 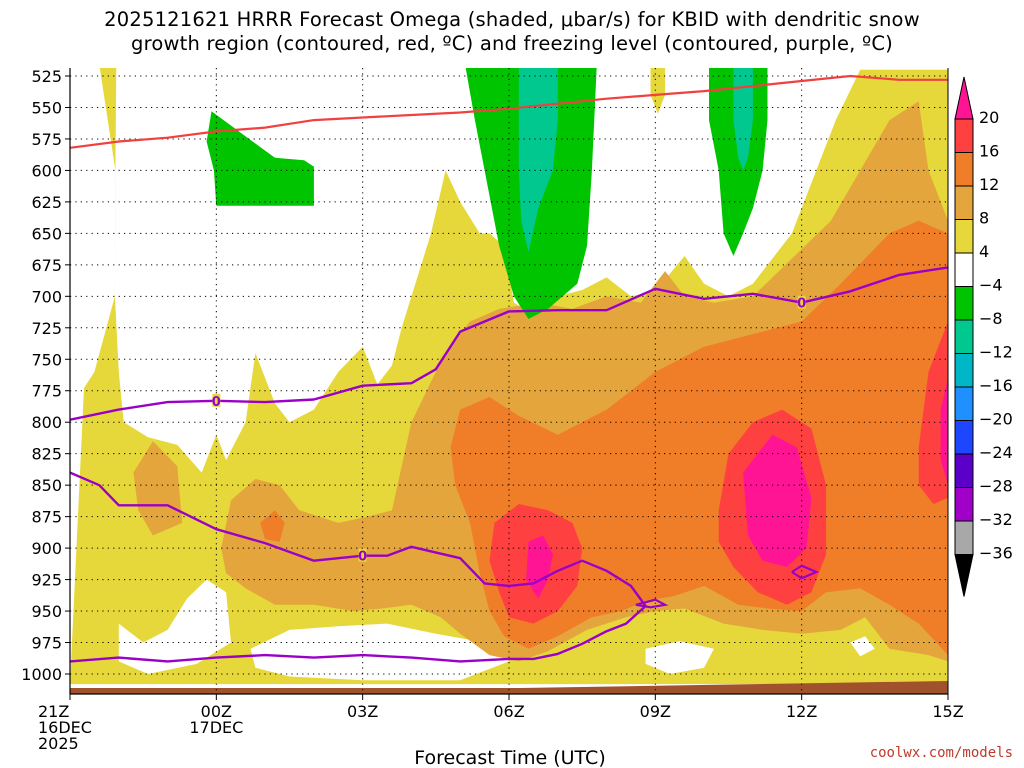 What do you see at coordinates (508, 711) in the screenshot?
I see `x-tick-label-9-line-1: 06Z` at bounding box center [508, 711].